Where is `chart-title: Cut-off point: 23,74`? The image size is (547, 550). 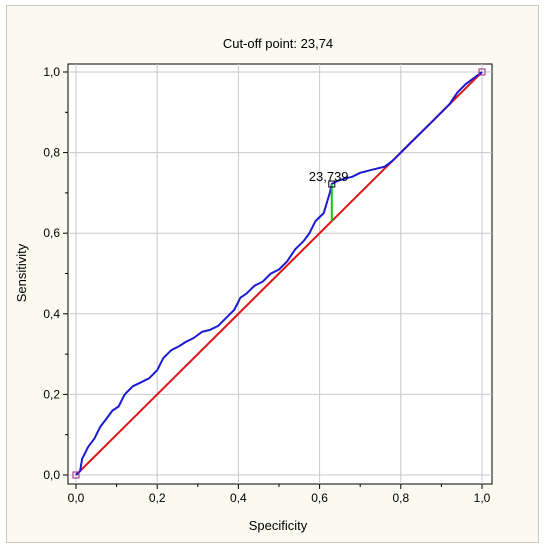 chart-title: Cut-off point: 23,74 is located at coordinates (278, 43).